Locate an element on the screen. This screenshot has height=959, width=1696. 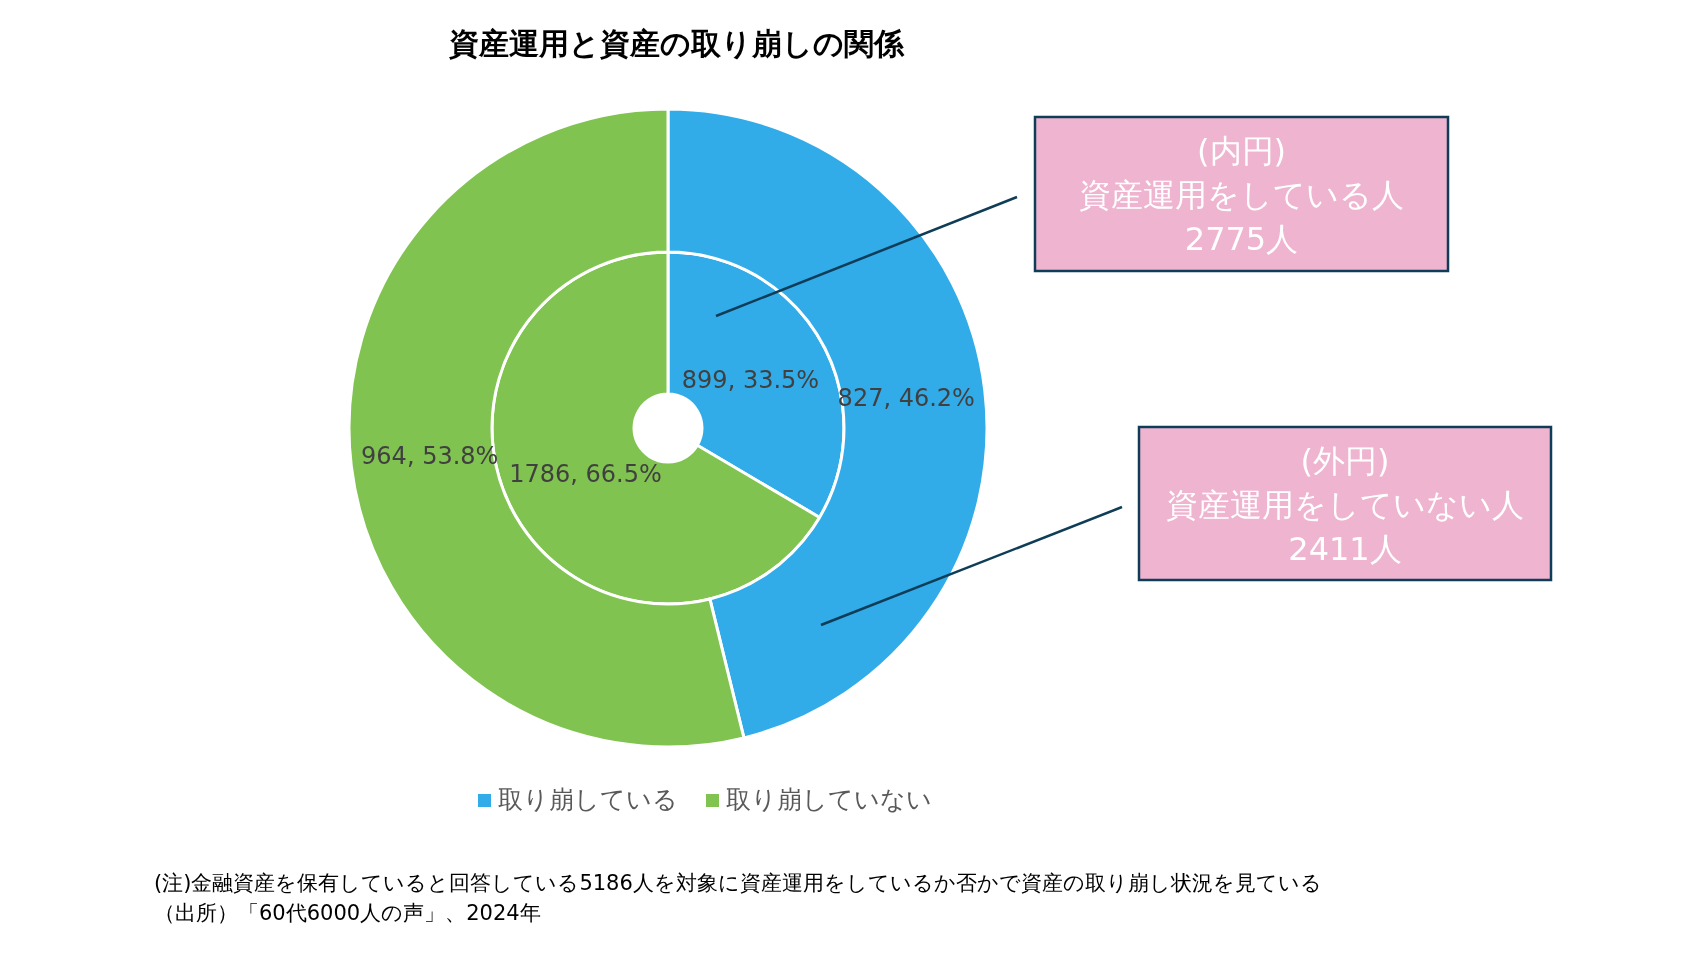
legend-label: 取り崩していない is located at coordinates (829, 799).